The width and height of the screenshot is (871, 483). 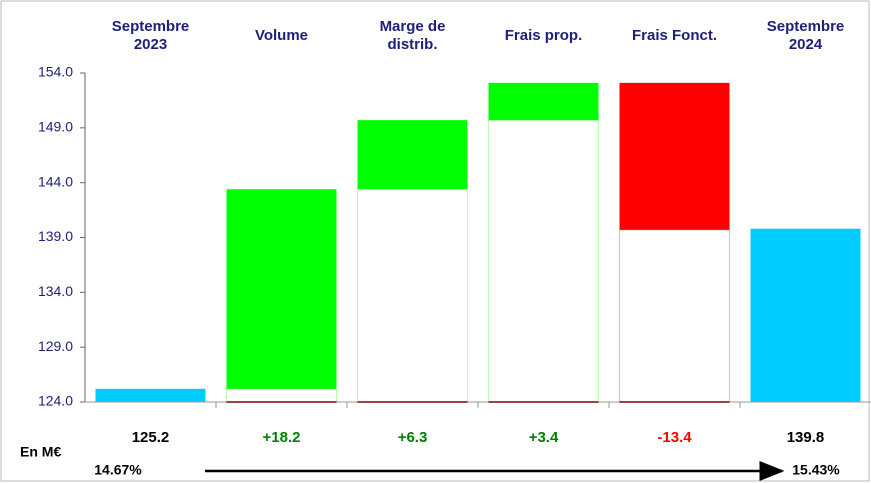 What do you see at coordinates (282, 437) in the screenshot?
I see `value-label: +18.2` at bounding box center [282, 437].